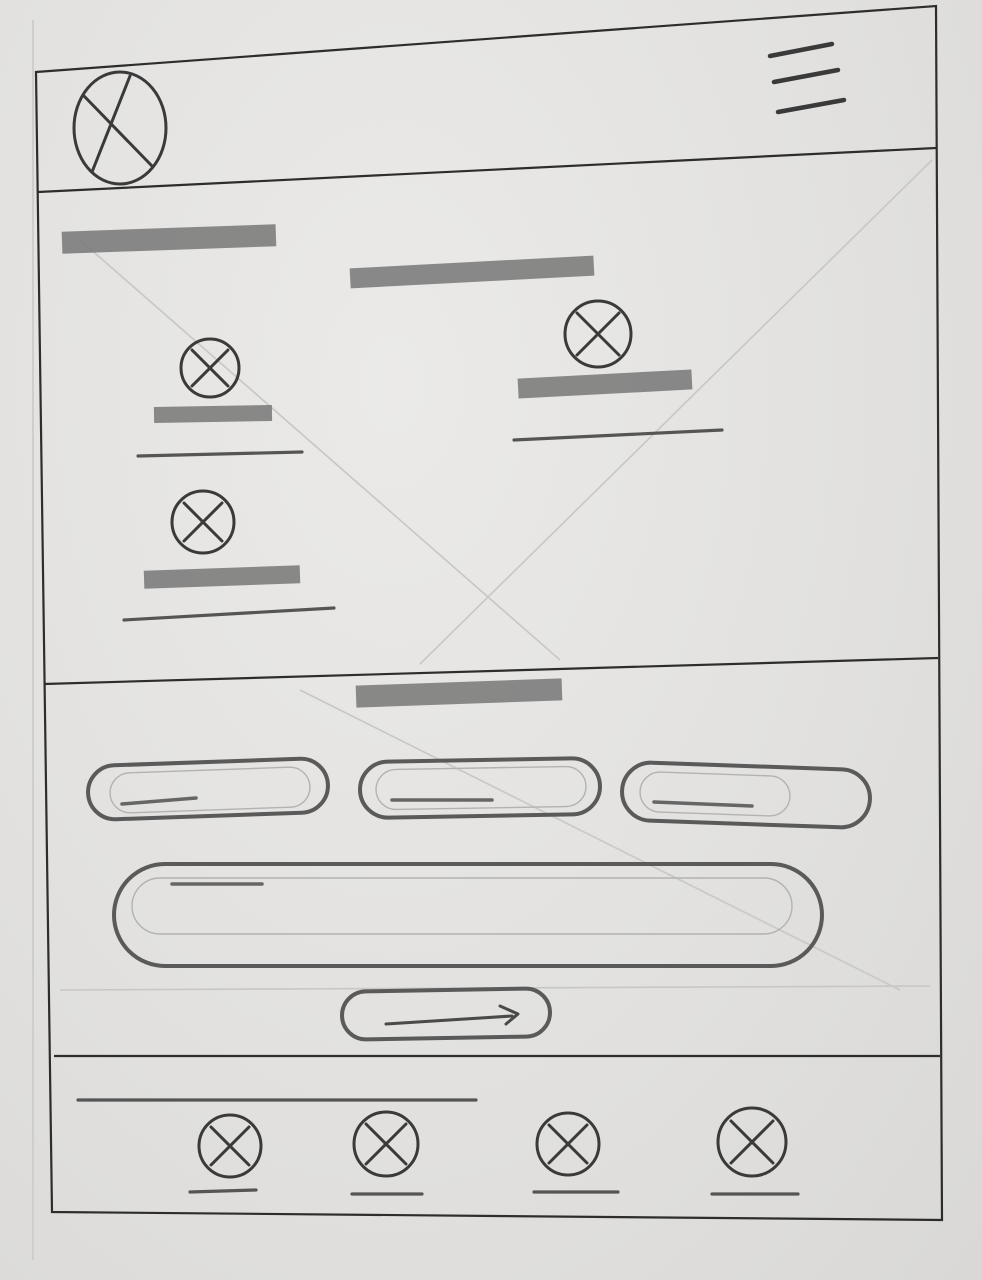 The width and height of the screenshot is (982, 1280). I want to click on paper-guide-line, so click(33, 640).